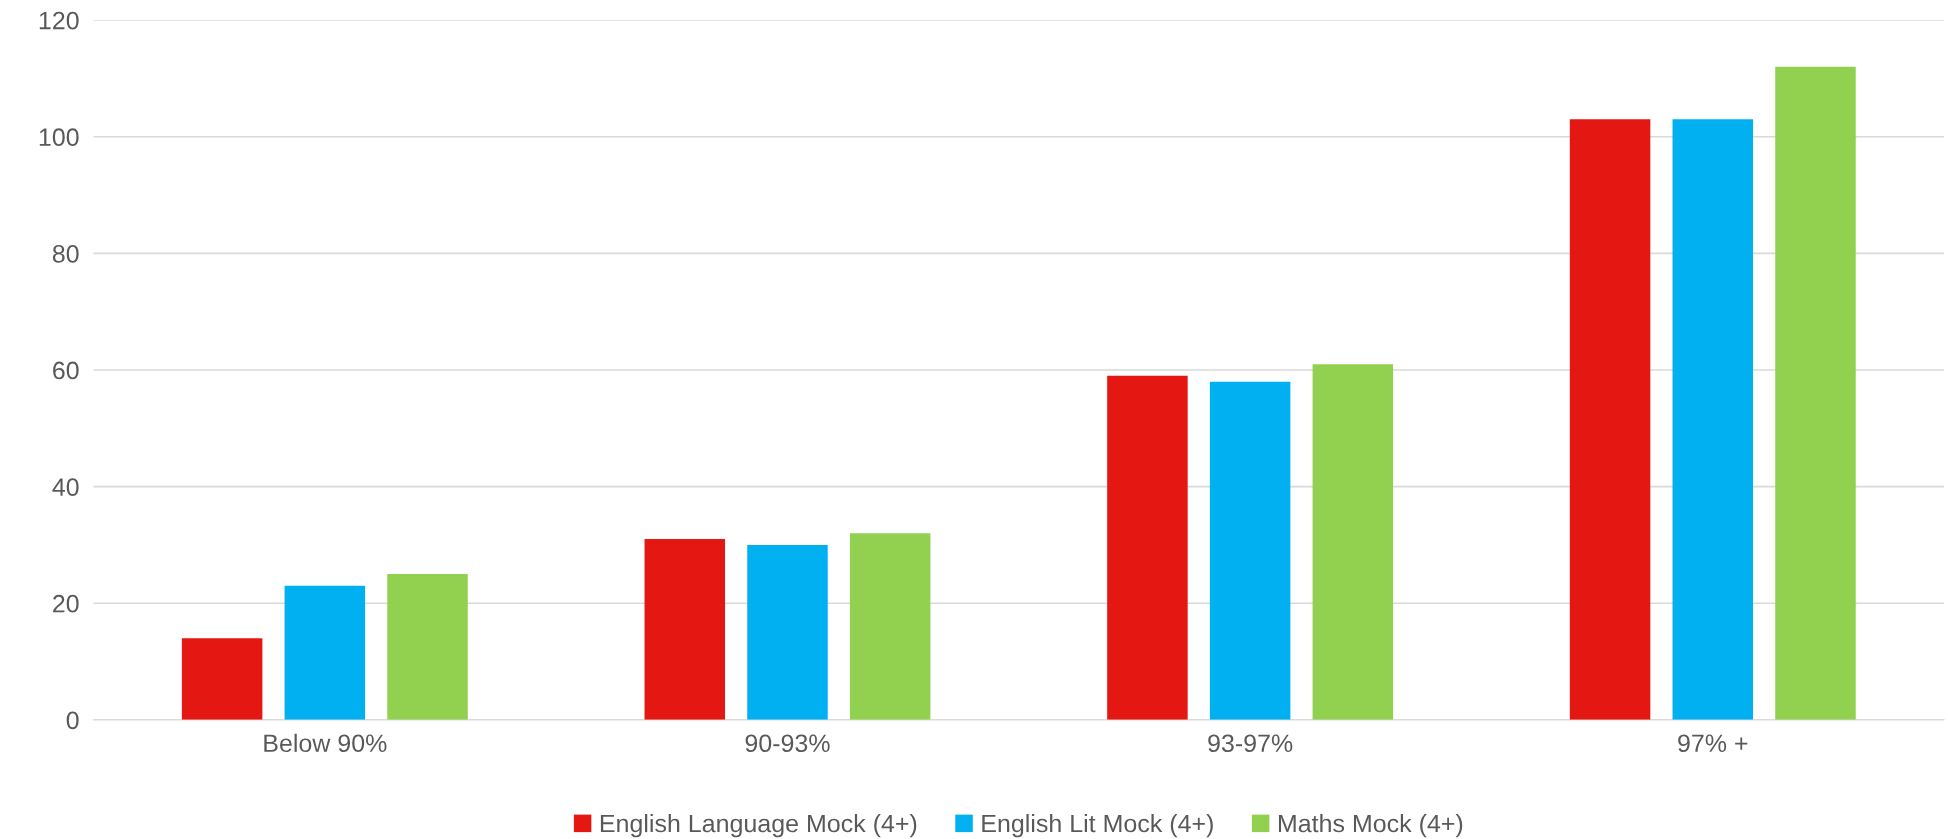 The width and height of the screenshot is (1948, 839). What do you see at coordinates (65, 487) in the screenshot?
I see `y-tick-label: 40` at bounding box center [65, 487].